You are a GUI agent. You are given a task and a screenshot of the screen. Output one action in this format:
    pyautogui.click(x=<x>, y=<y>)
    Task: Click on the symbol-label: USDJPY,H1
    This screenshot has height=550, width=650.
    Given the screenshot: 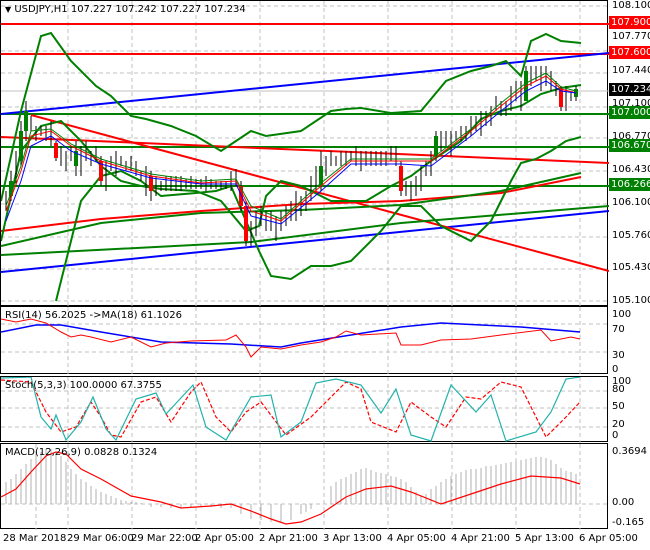 What is the action you would take?
    pyautogui.click(x=41, y=9)
    